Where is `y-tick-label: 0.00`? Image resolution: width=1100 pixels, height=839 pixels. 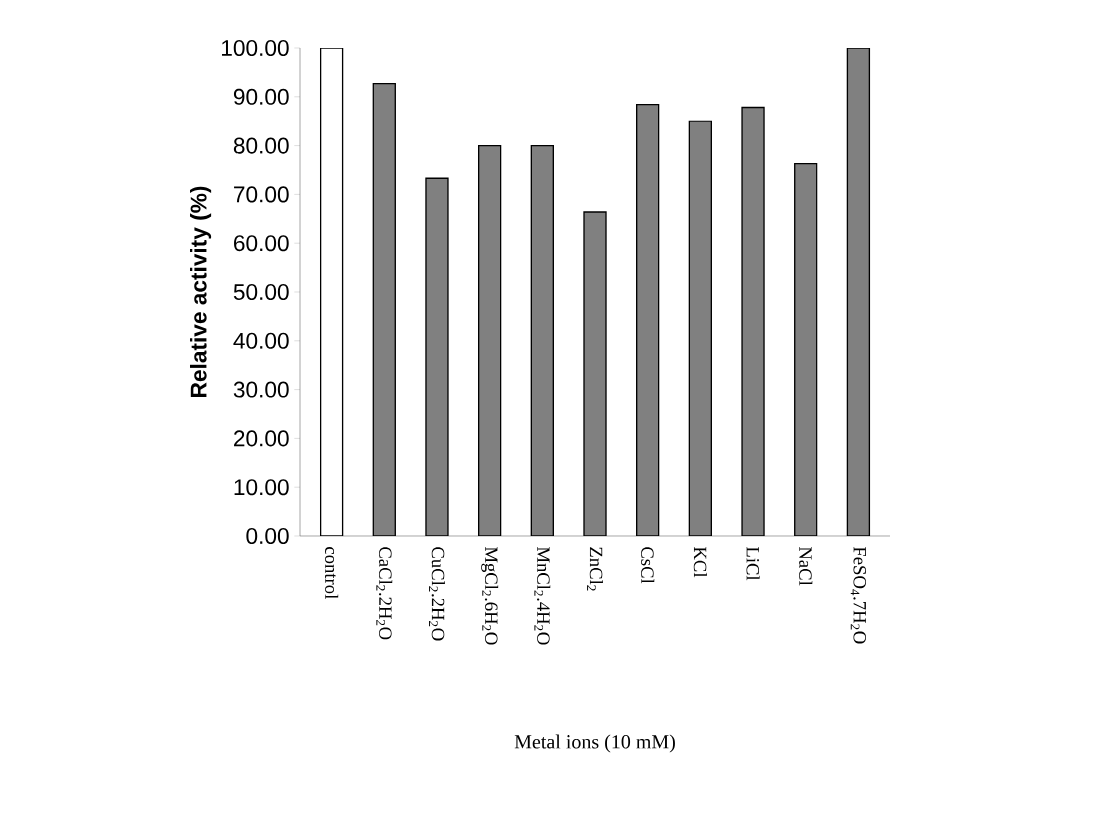
y-tick-label: 0.00 is located at coordinates (267, 536).